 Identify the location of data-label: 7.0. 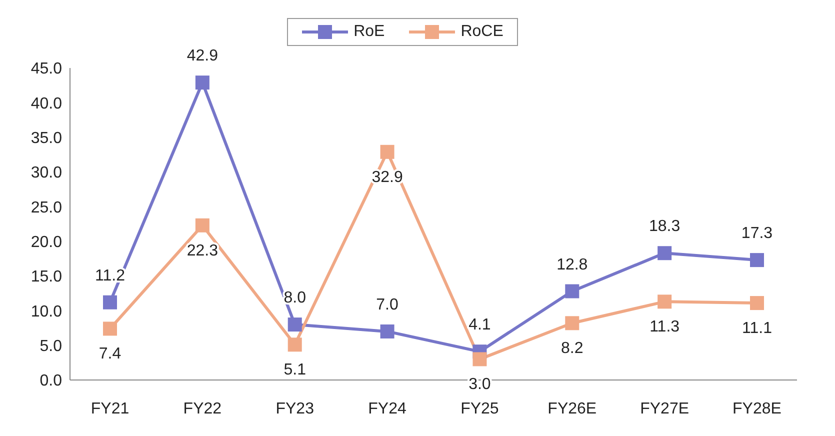
(387, 305).